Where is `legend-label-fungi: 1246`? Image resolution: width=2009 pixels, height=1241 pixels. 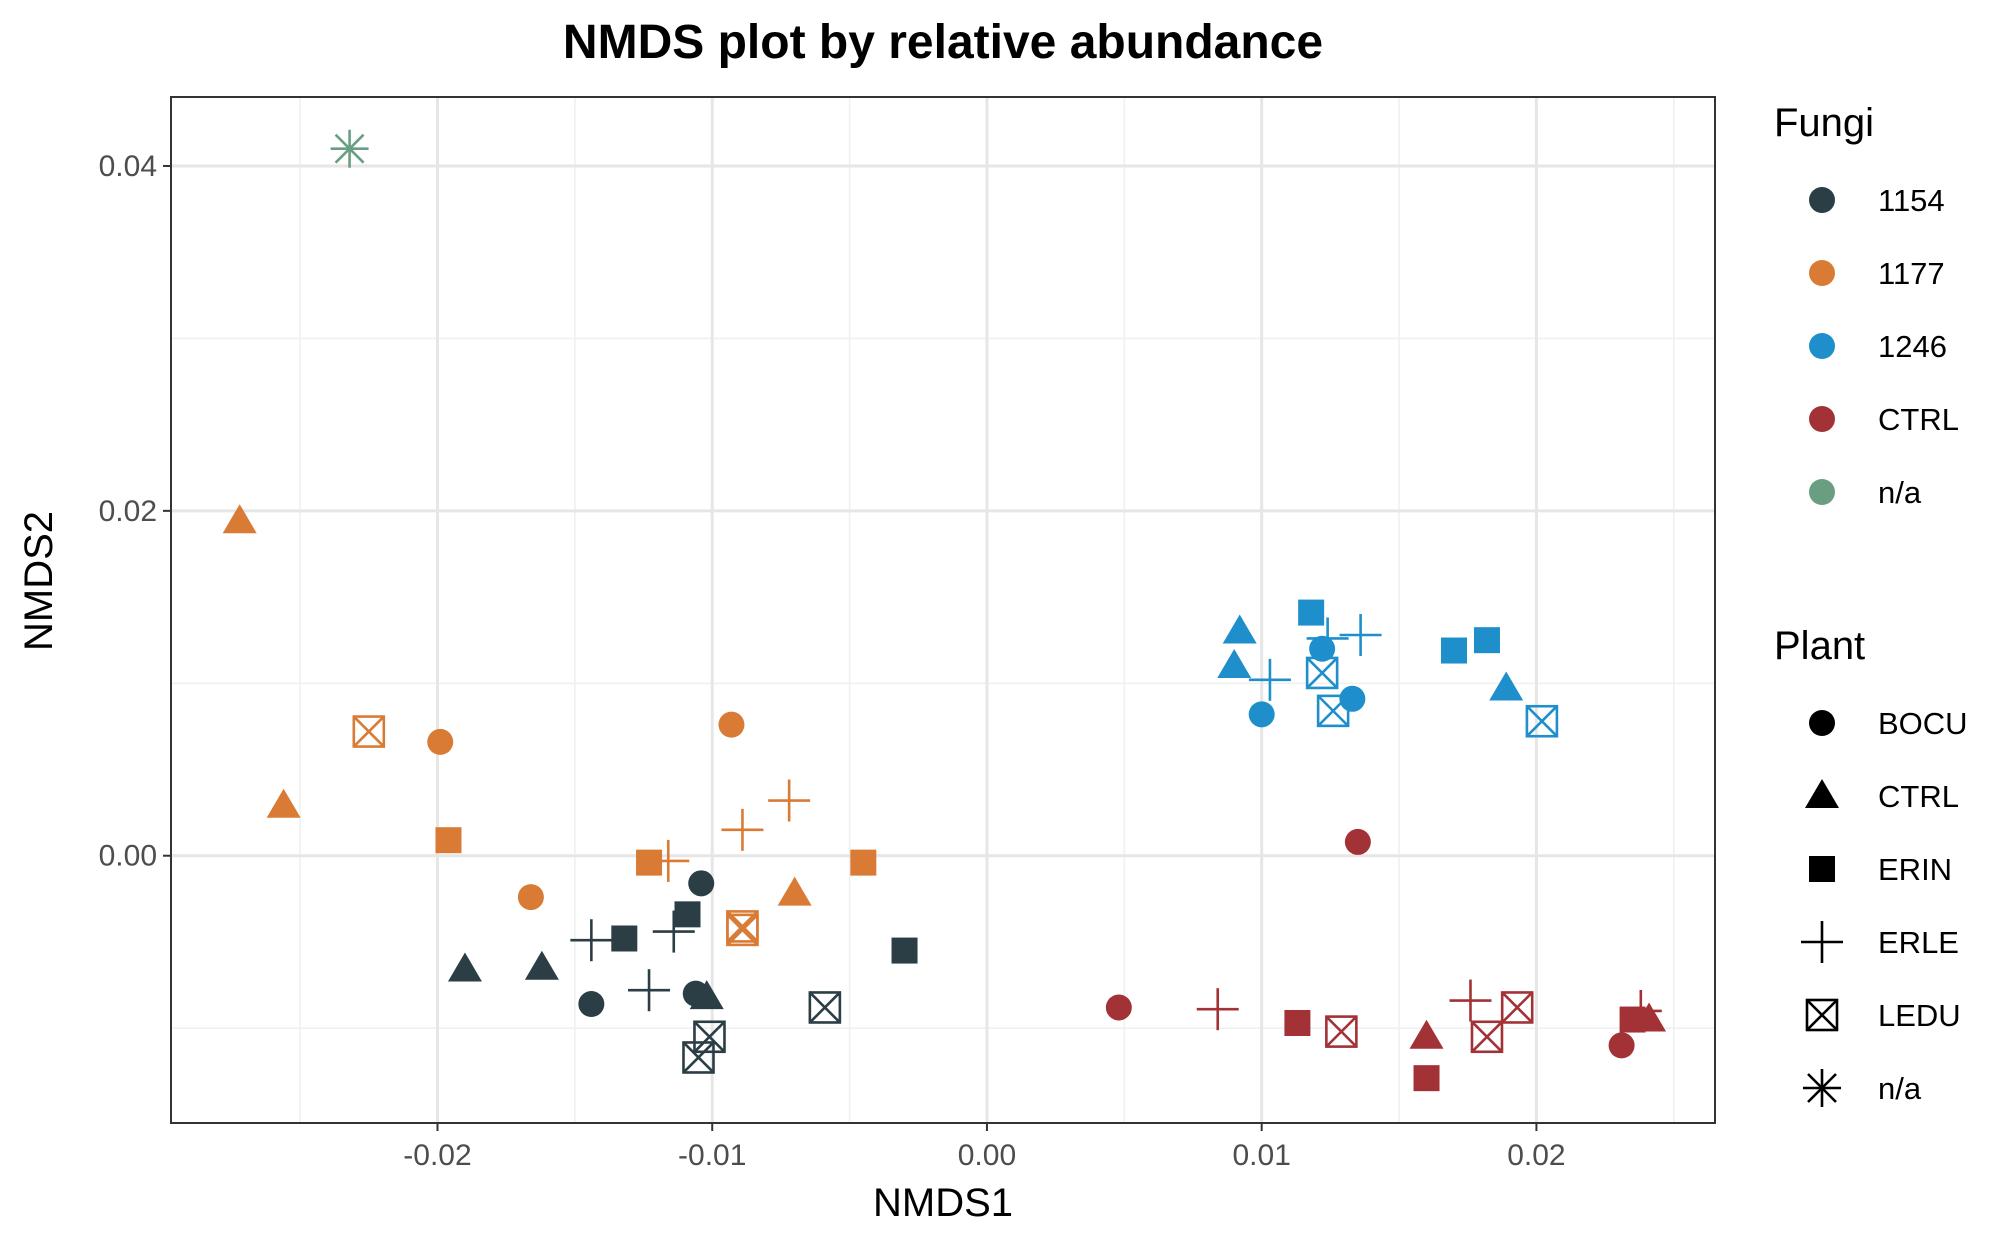
legend-label-fungi: 1246 is located at coordinates (1912, 346).